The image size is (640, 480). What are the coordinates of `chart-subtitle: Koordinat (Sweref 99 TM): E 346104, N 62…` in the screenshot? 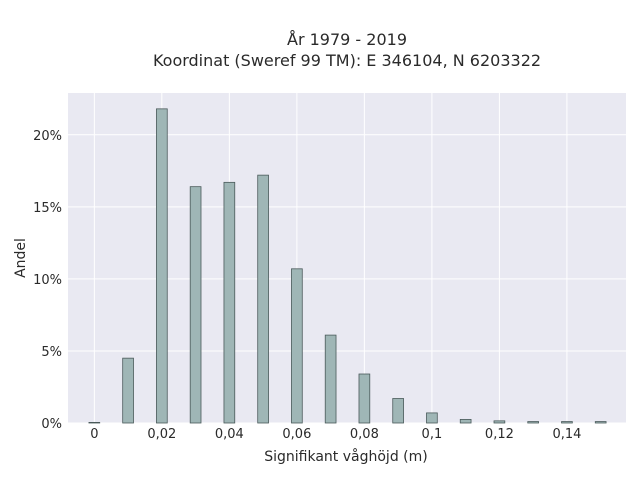 It's located at (347, 60).